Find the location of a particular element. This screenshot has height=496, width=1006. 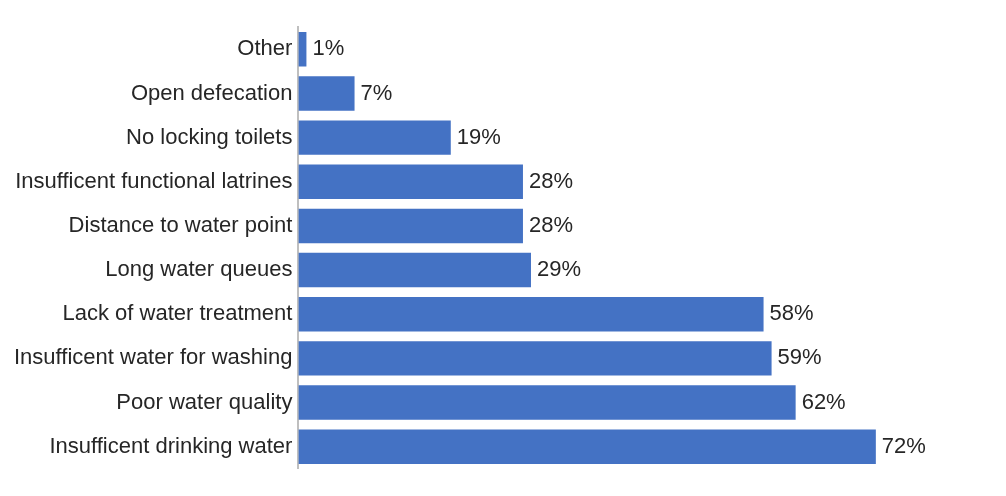

data-label: 29% is located at coordinates (559, 269).